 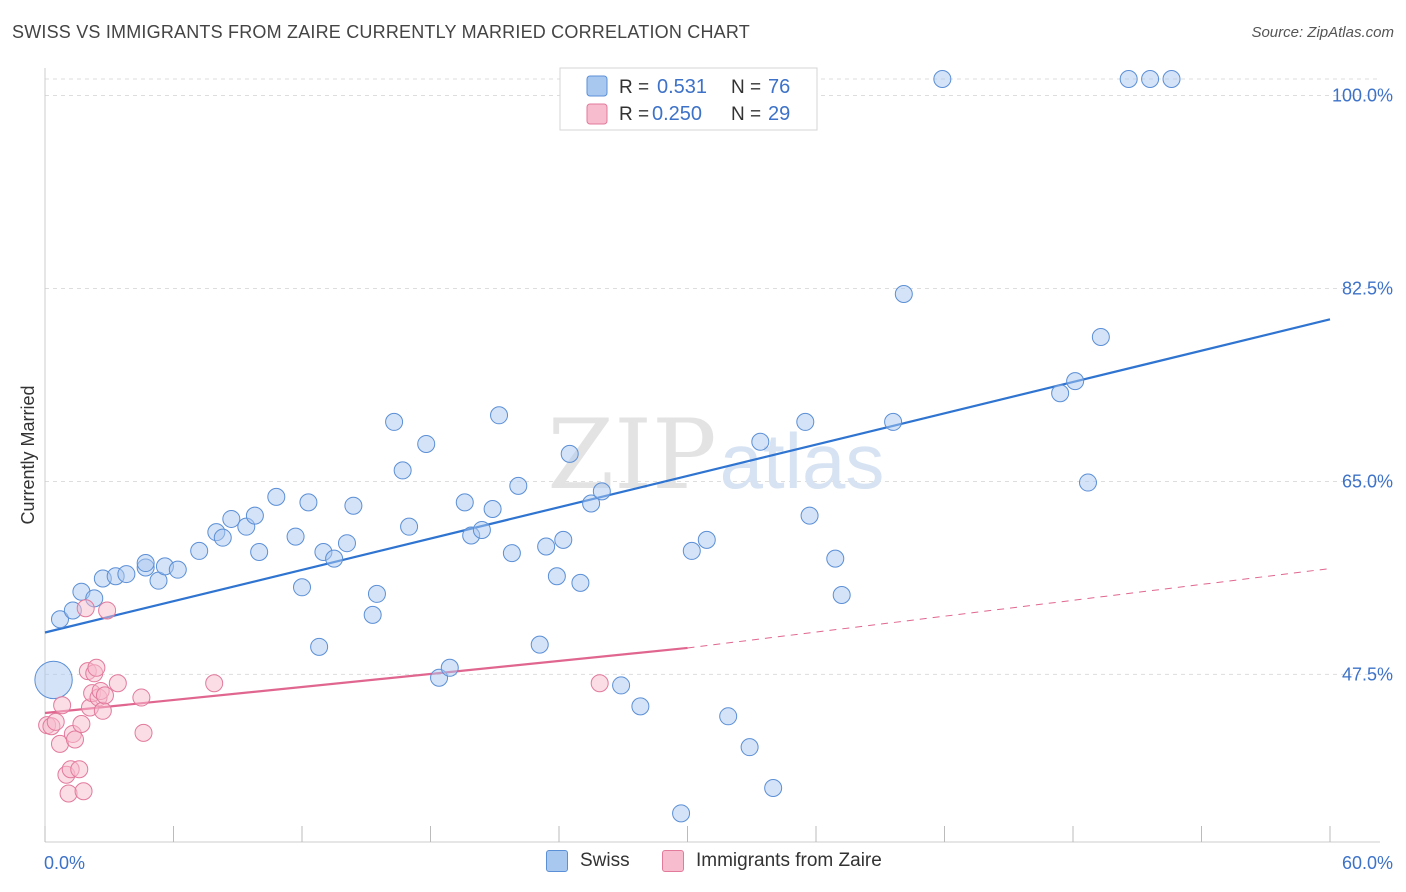 What do you see at coordinates (682, 87) in the screenshot?
I see `legend-r-value-swiss: 0.531` at bounding box center [682, 87].